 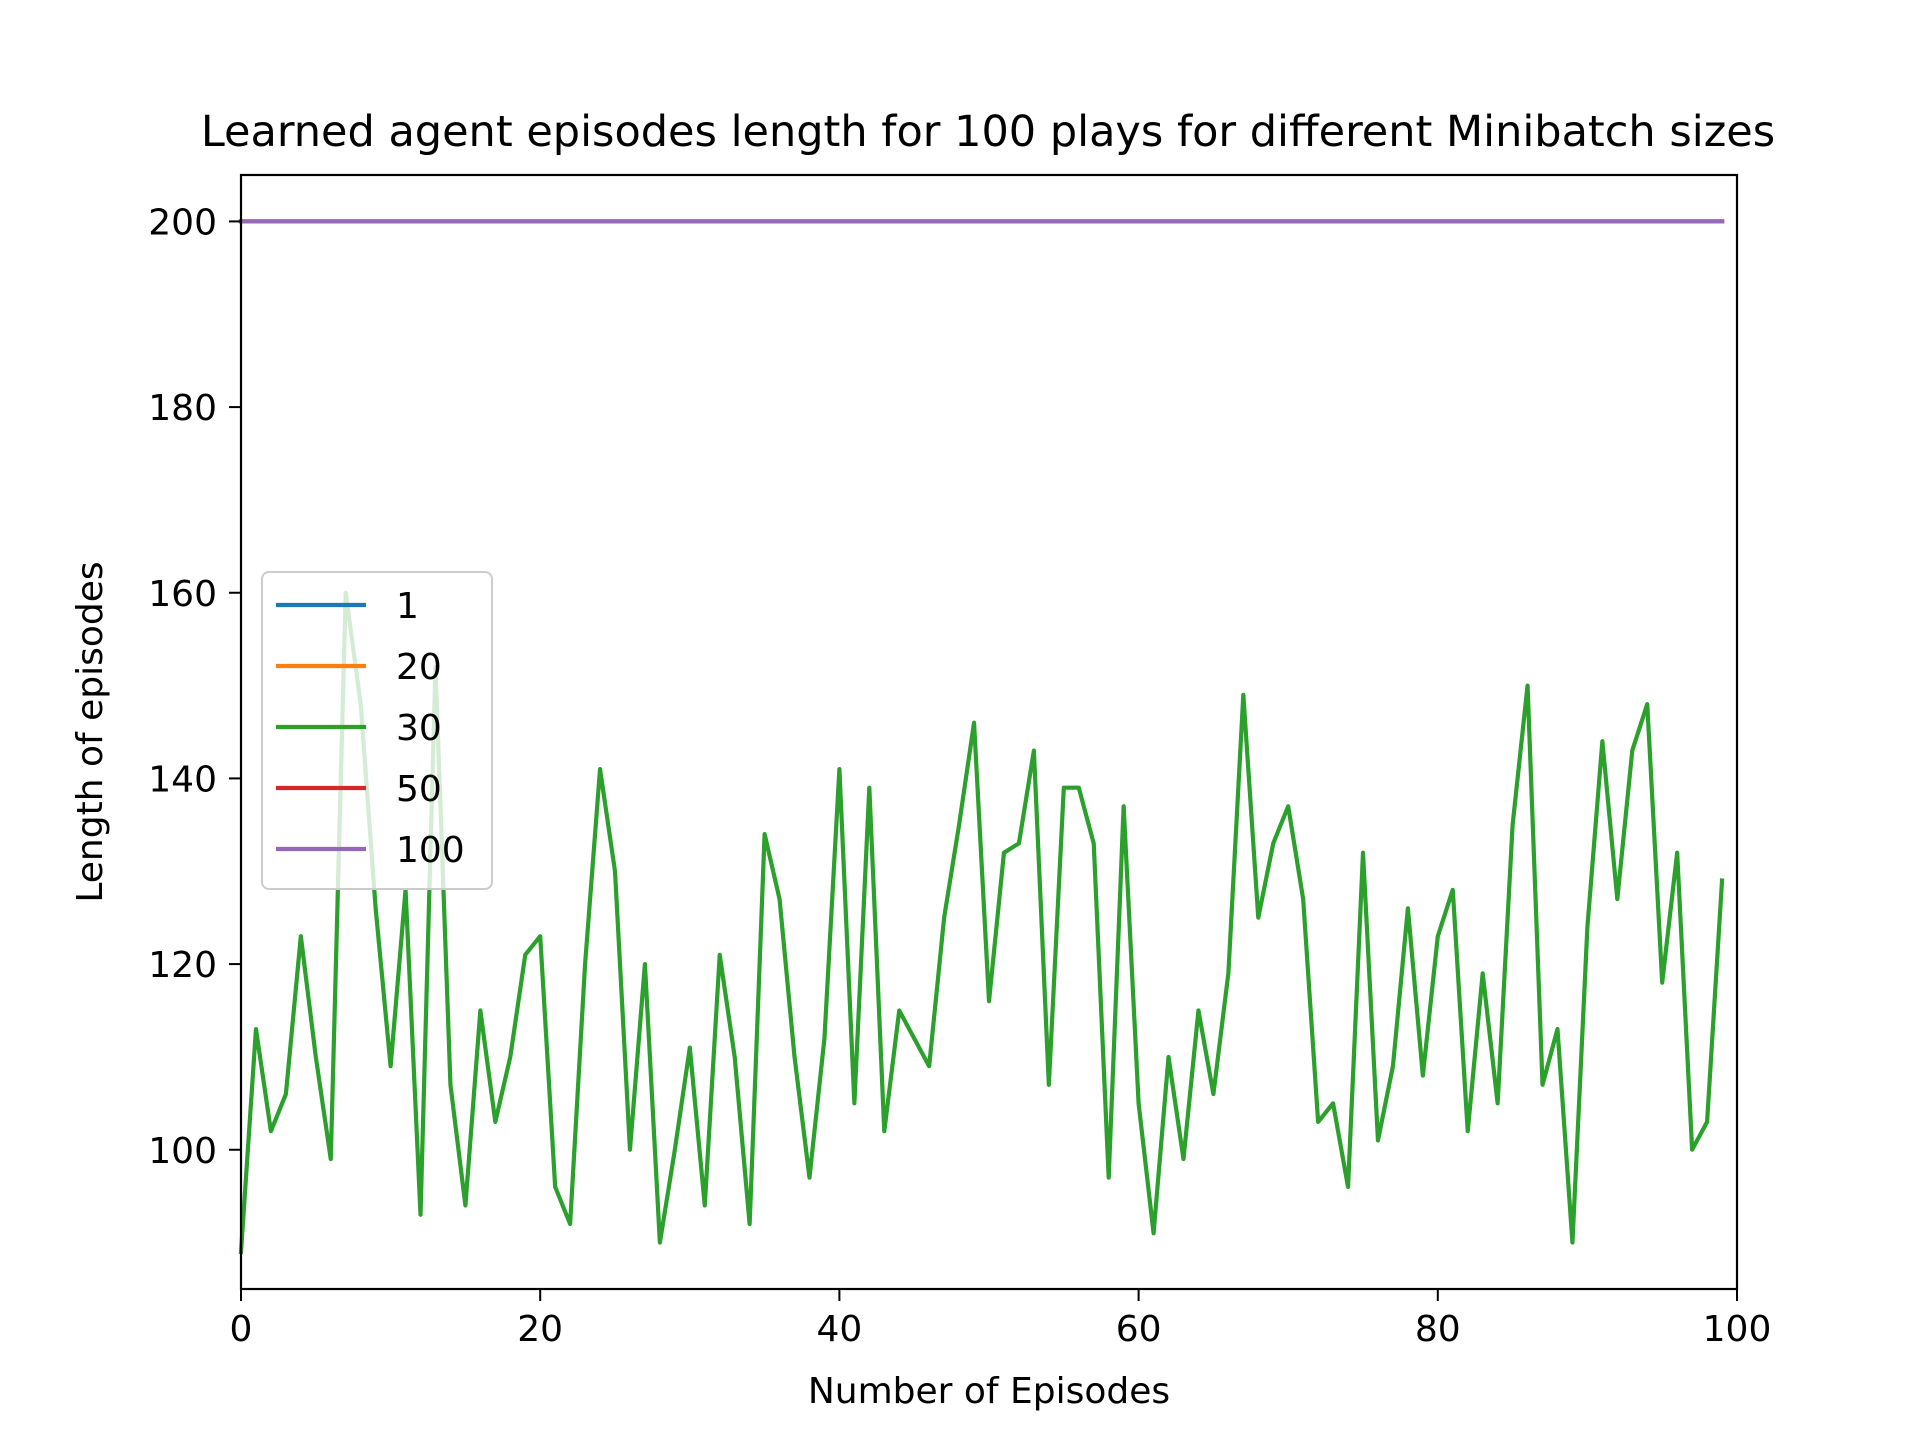 I want to click on x-tick-label-0: 0, so click(x=241, y=1329).